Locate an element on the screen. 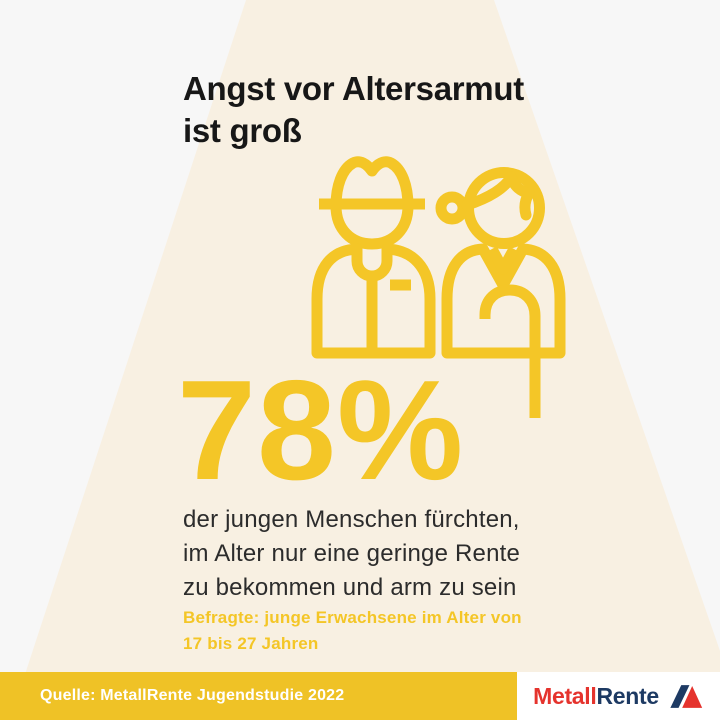 This screenshot has width=720, height=720. woman-hair-fringe is located at coordinates (498, 196).